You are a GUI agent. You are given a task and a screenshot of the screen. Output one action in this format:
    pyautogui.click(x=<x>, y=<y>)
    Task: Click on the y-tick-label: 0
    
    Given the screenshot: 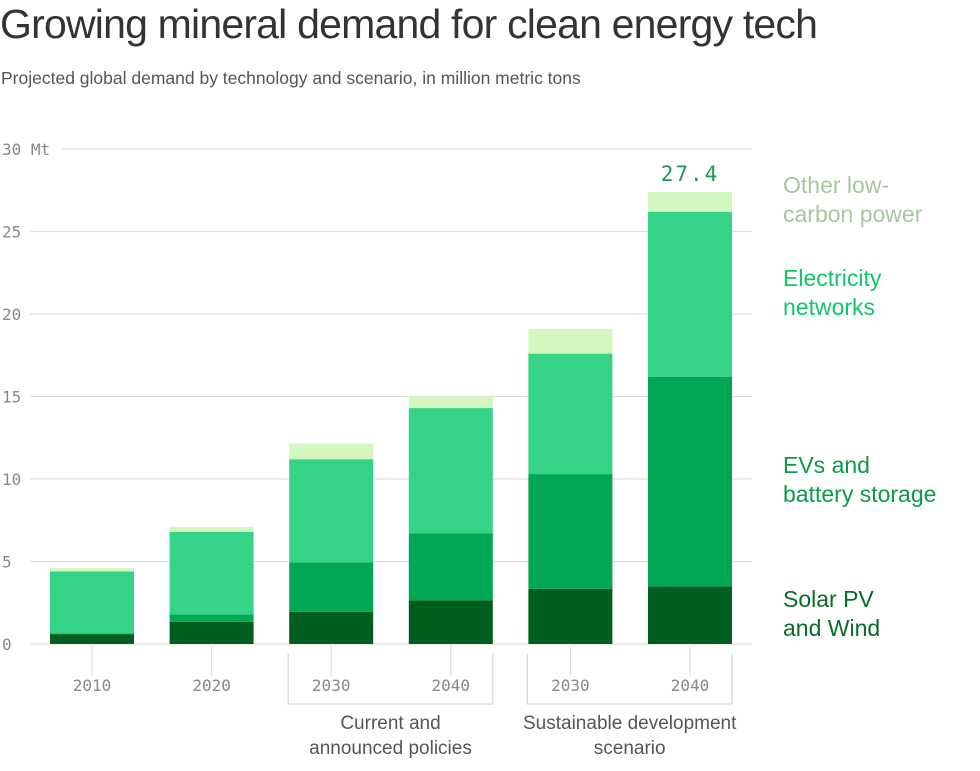 What is the action you would take?
    pyautogui.click(x=7, y=644)
    